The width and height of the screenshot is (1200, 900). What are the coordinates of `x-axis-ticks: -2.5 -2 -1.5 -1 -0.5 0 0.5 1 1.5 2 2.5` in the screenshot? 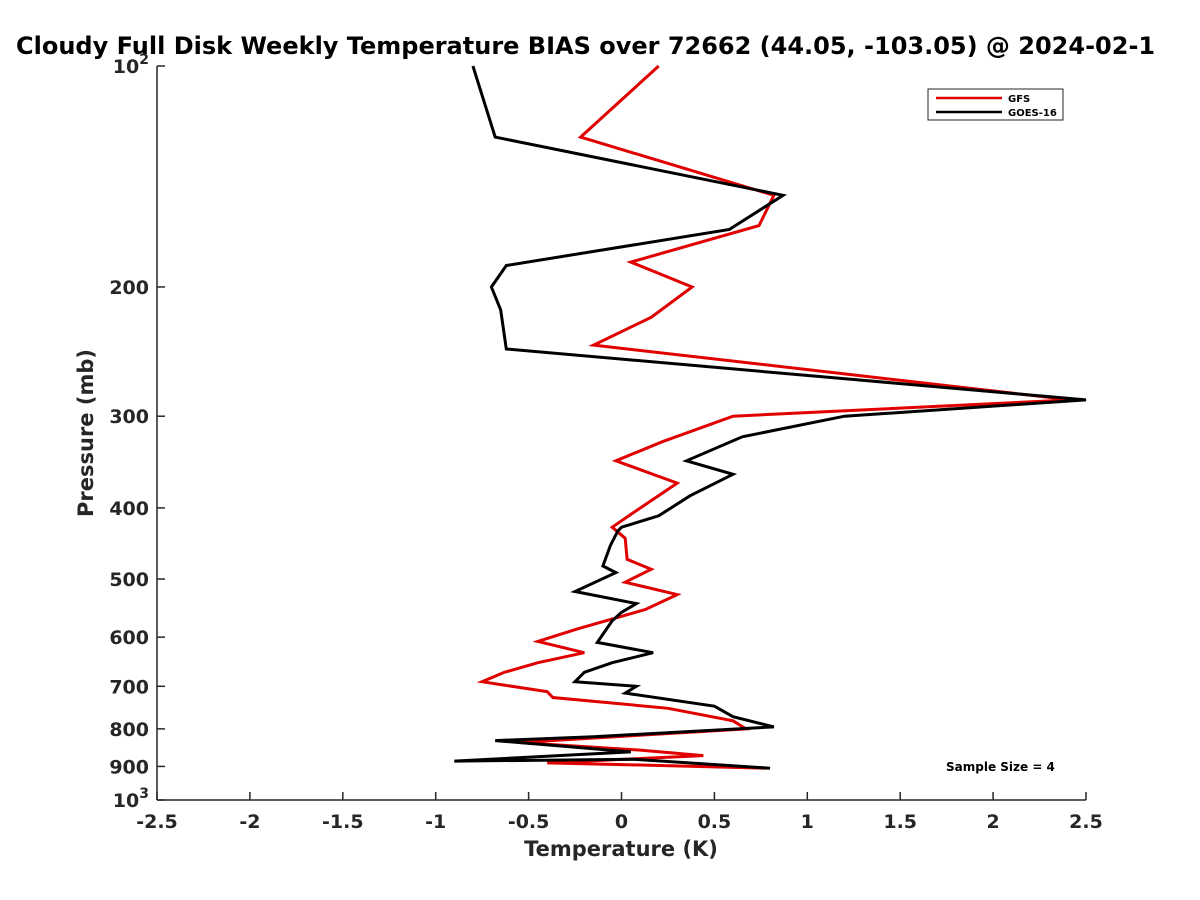 It's located at (619, 812).